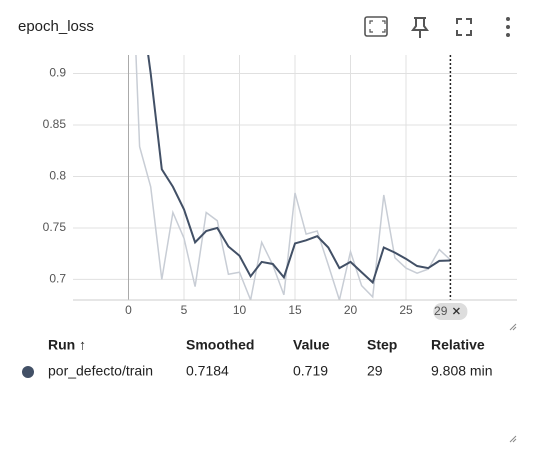 This screenshot has height=465, width=534. I want to click on pin-button, so click(420, 27).